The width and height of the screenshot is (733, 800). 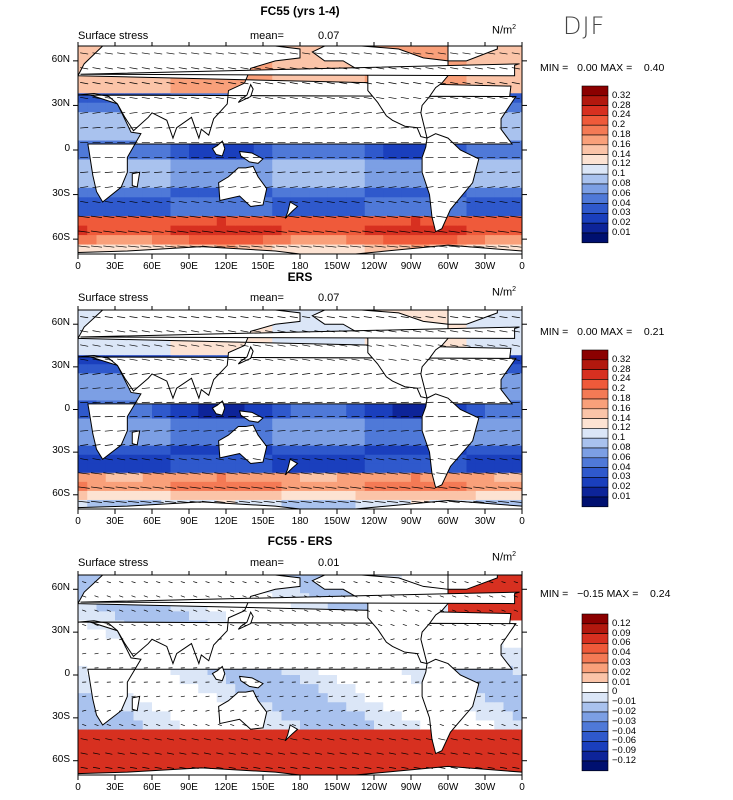 I want to click on panel3-minmax: MIN = −0.15 MAX = 0.24, so click(x=605, y=594).